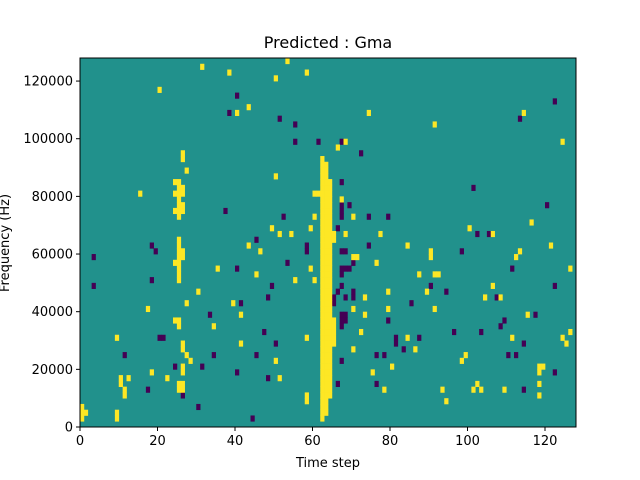 This screenshot has height=480, width=640. What do you see at coordinates (316, 438) in the screenshot?
I see `x-axis: 0 20 40 60 80 100 120` at bounding box center [316, 438].